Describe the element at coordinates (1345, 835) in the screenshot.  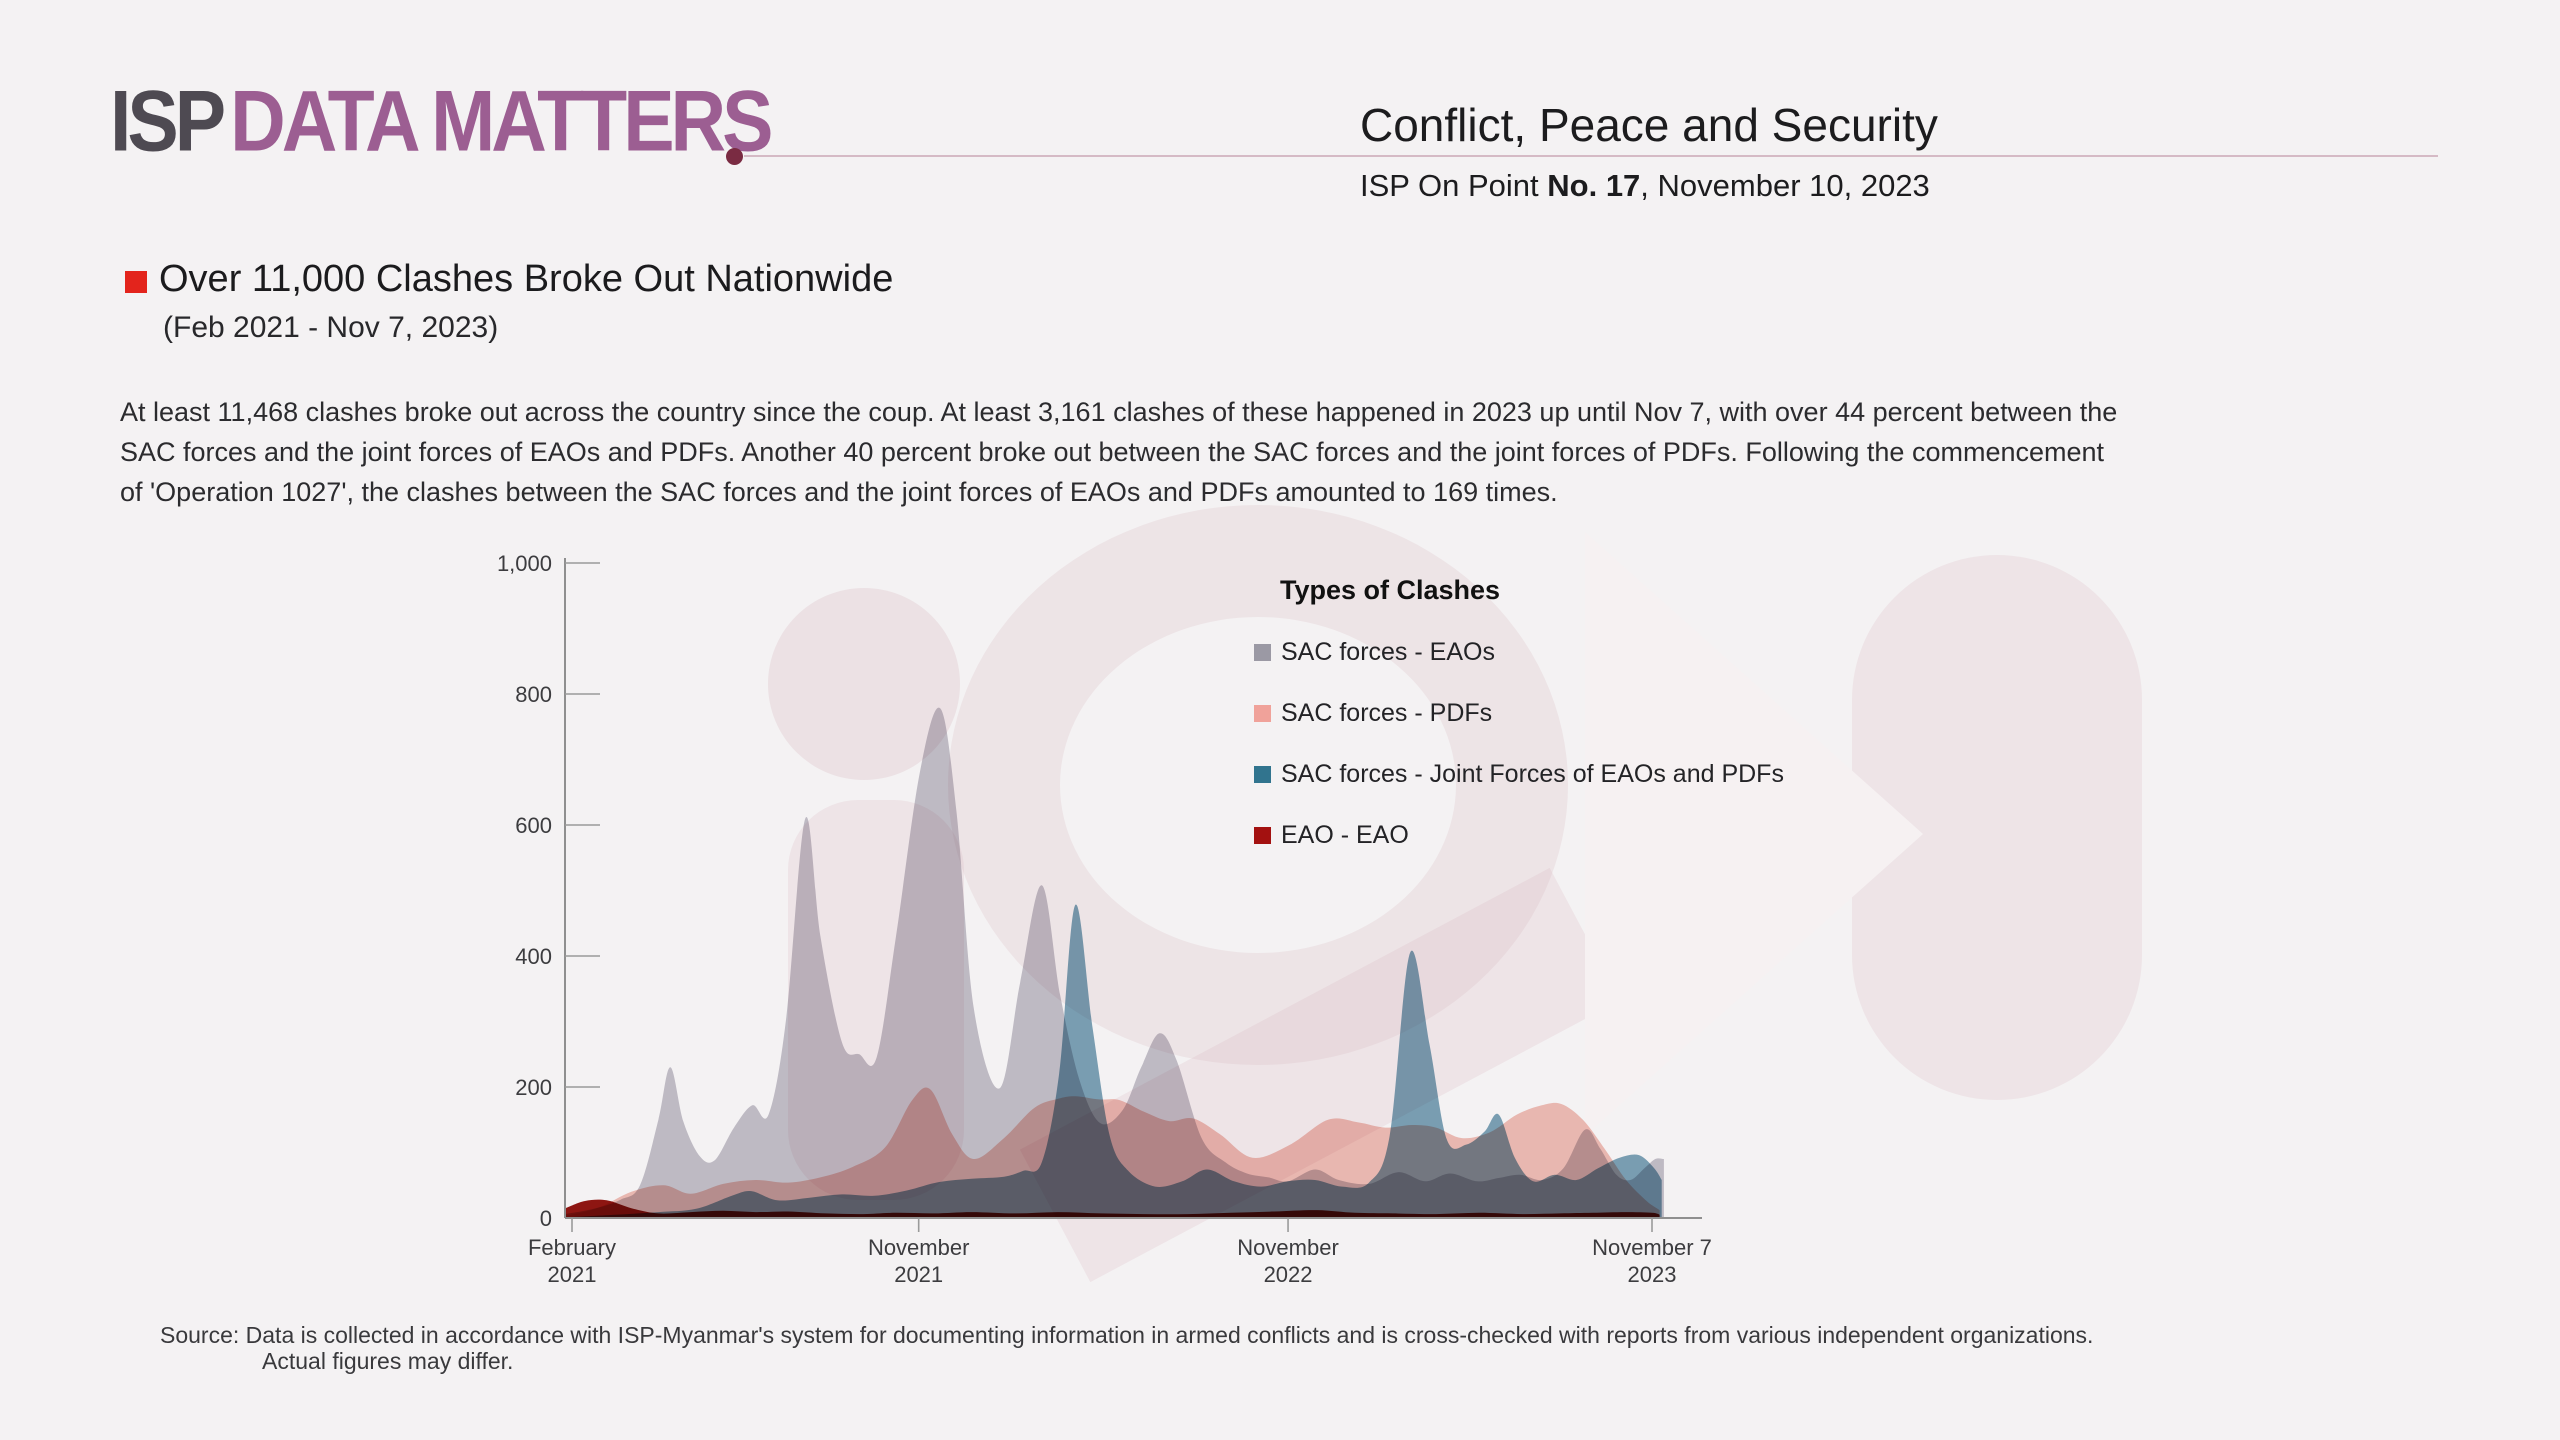
I see `legend-label: EAO - EAO` at that location.